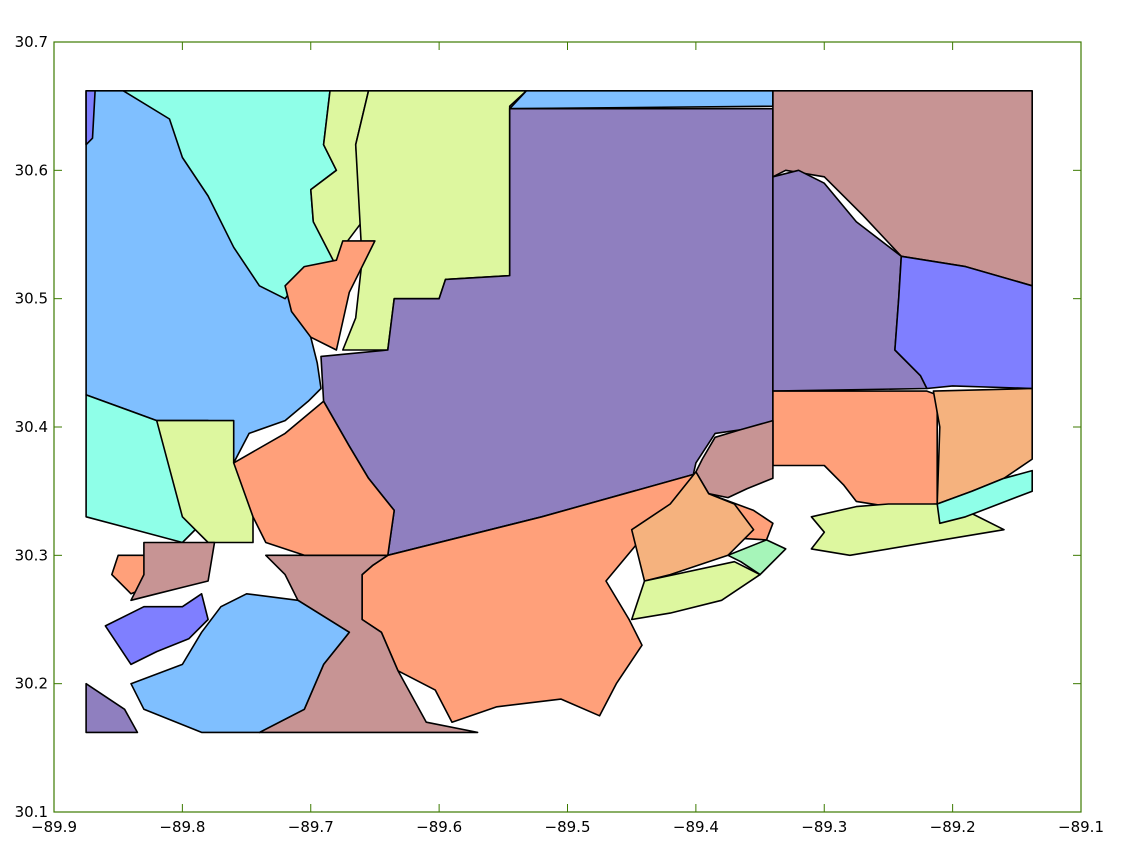 This screenshot has height=855, width=1125. Describe the element at coordinates (31, 170) in the screenshot. I see `y-tick-label: 30.6` at that location.